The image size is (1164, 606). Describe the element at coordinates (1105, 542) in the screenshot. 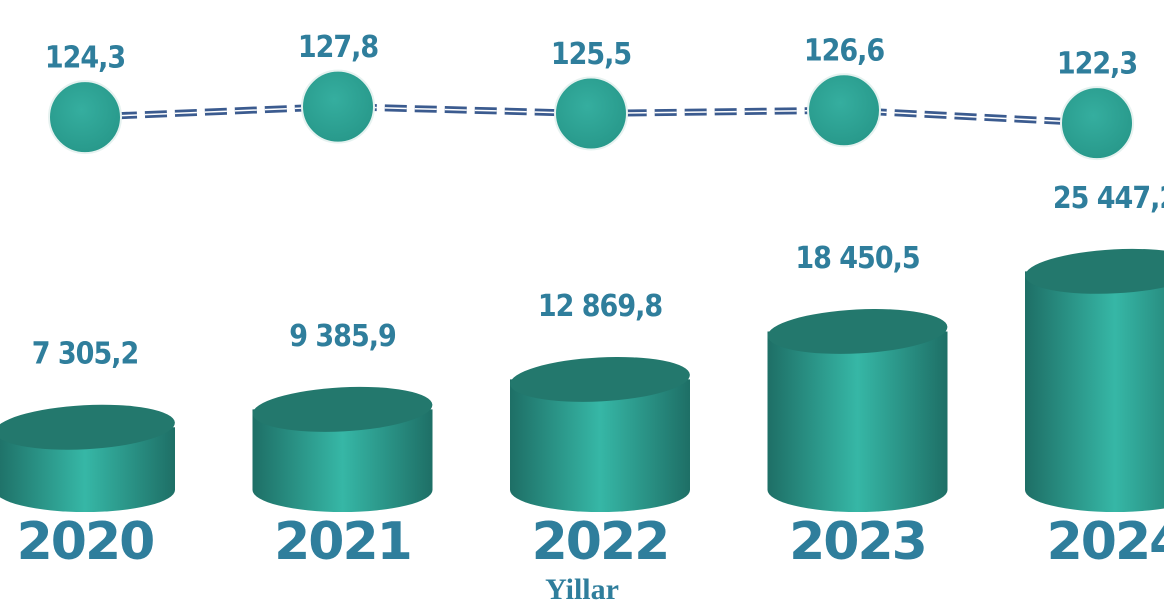

I see `x-tick-label: 2024` at that location.